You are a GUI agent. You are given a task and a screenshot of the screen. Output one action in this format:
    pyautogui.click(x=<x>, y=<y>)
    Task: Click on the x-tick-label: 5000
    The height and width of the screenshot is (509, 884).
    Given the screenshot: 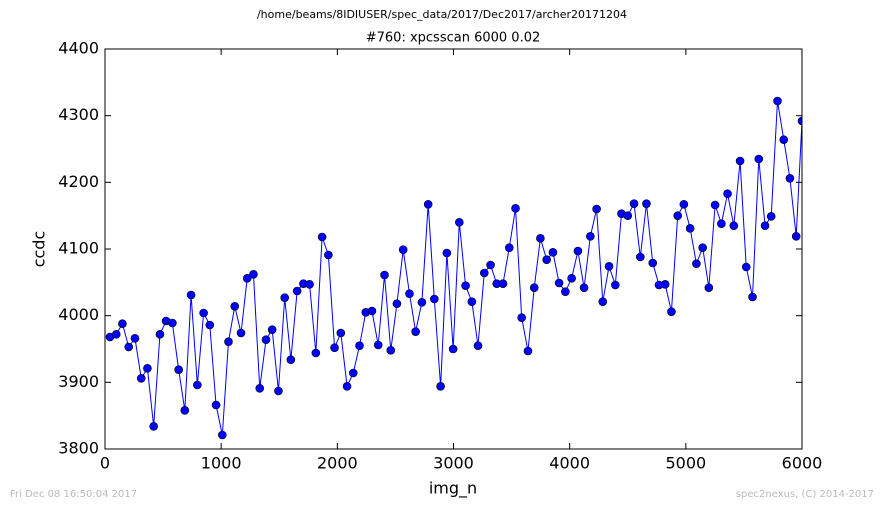 What is the action you would take?
    pyautogui.click(x=685, y=463)
    